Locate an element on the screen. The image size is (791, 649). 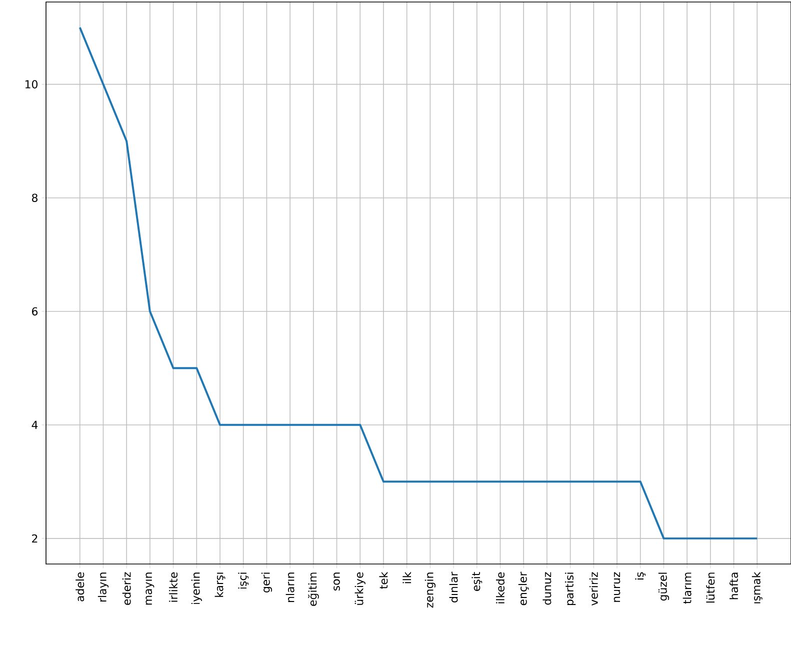
x-tick-label: partisi is located at coordinates (570, 589).